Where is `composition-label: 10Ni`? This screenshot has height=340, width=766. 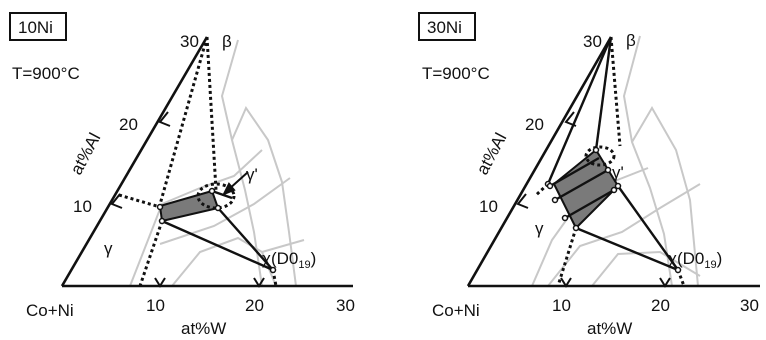
composition-label: 10Ni is located at coordinates (35, 27).